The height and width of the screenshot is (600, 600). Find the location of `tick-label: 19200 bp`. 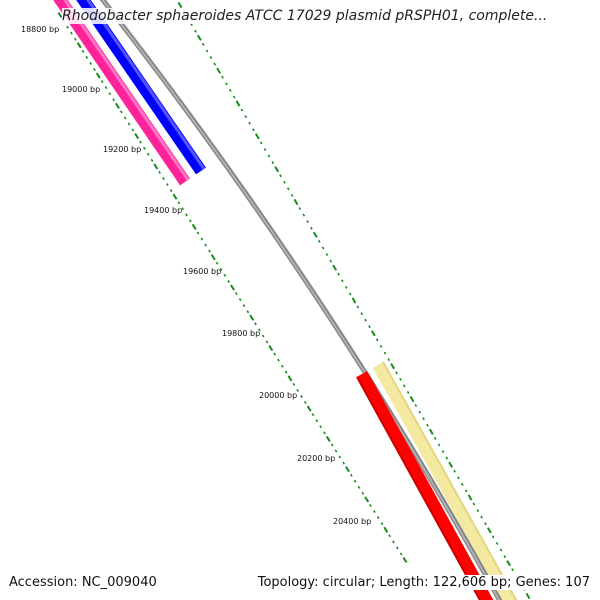

tick-label: 19200 bp is located at coordinates (122, 149).